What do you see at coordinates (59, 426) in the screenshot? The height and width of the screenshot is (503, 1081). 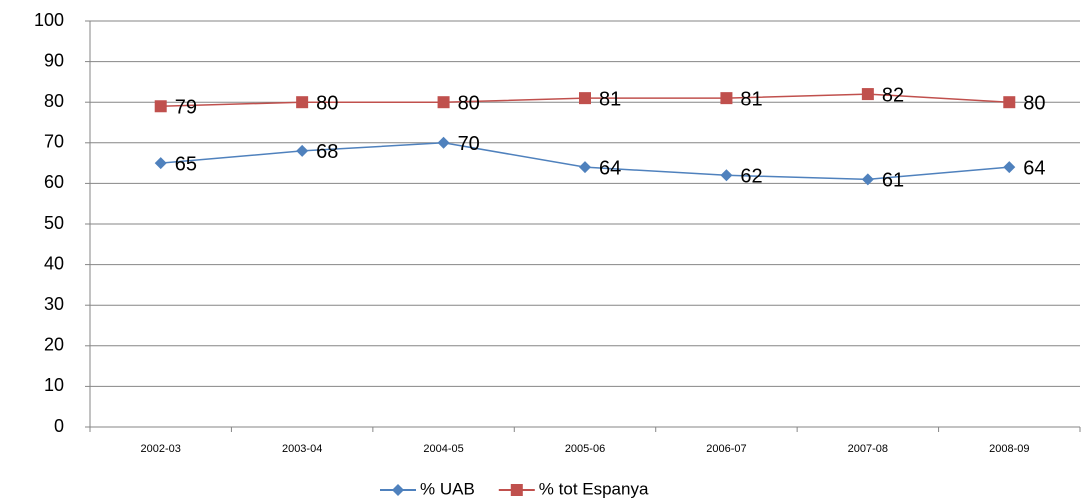 I see `y-tick-label: 0` at bounding box center [59, 426].